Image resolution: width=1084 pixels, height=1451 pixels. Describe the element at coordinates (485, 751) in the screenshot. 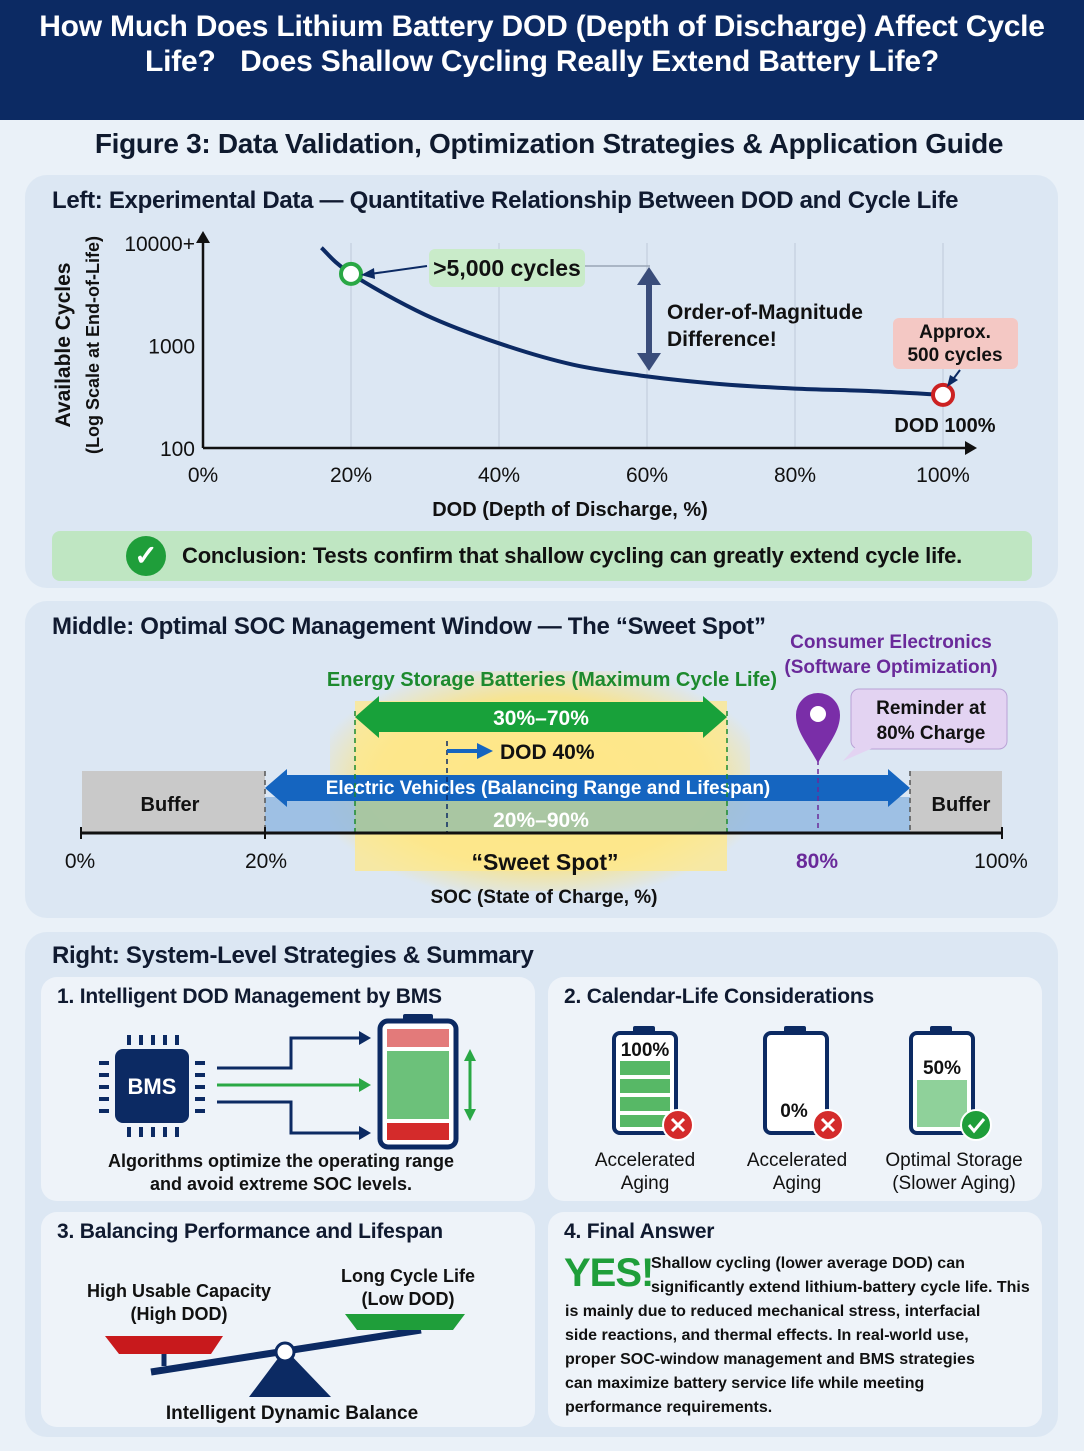

I see `dod40-arrowhead` at that location.